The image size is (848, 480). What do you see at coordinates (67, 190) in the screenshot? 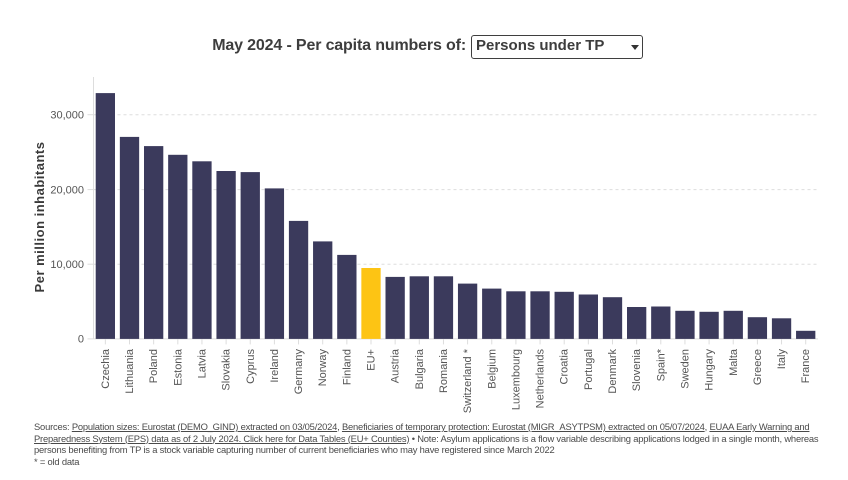
I see `svg-text: 20,000` at bounding box center [67, 190].